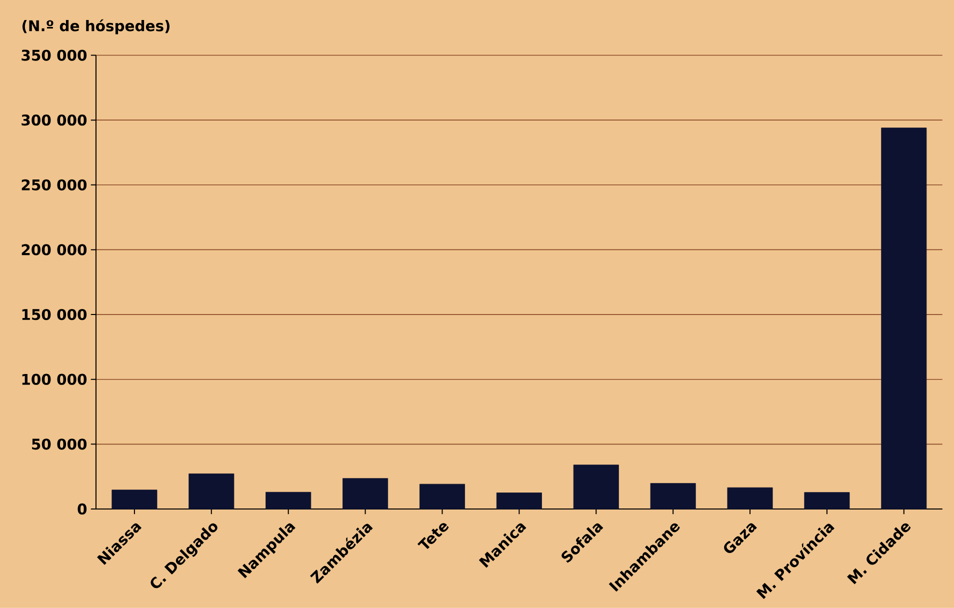 The width and height of the screenshot is (954, 608). Describe the element at coordinates (82, 509) in the screenshot. I see `y-tick-label: 0` at that location.